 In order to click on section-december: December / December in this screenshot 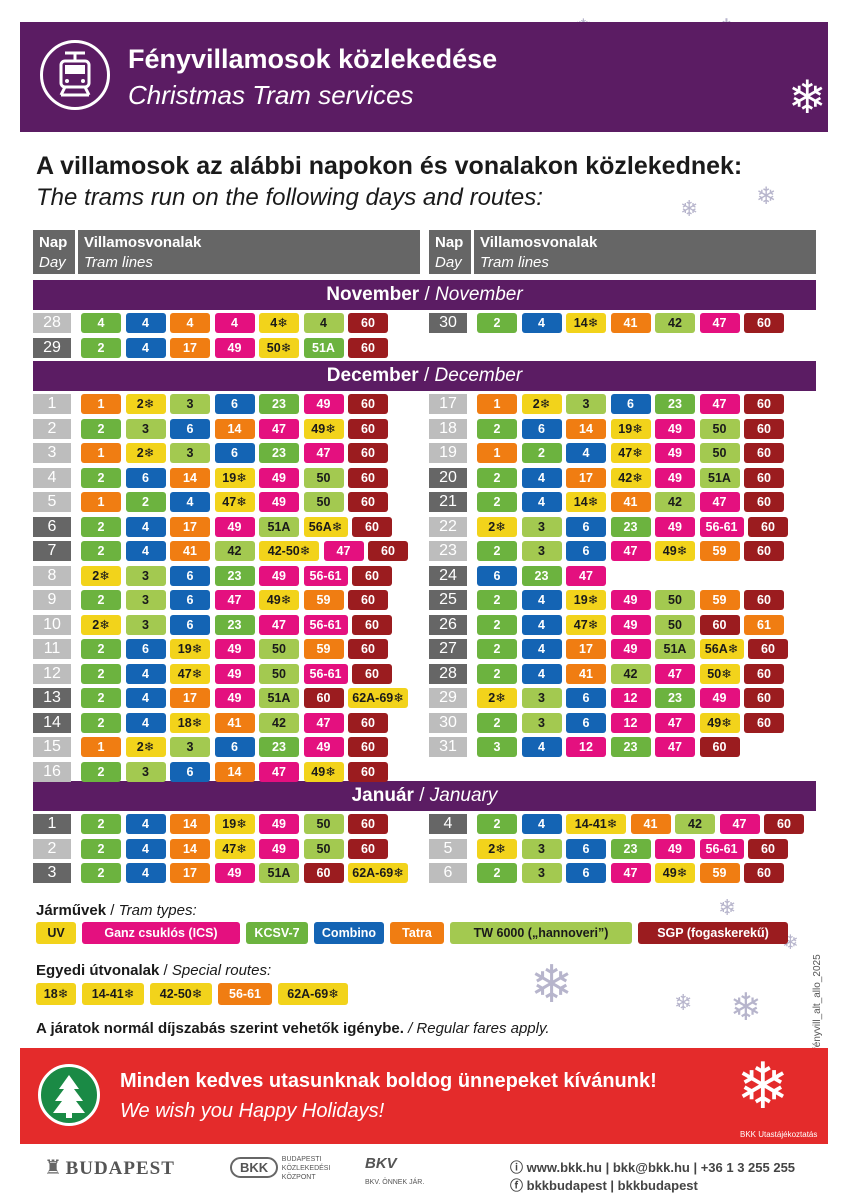, I will do `click(424, 376)`.